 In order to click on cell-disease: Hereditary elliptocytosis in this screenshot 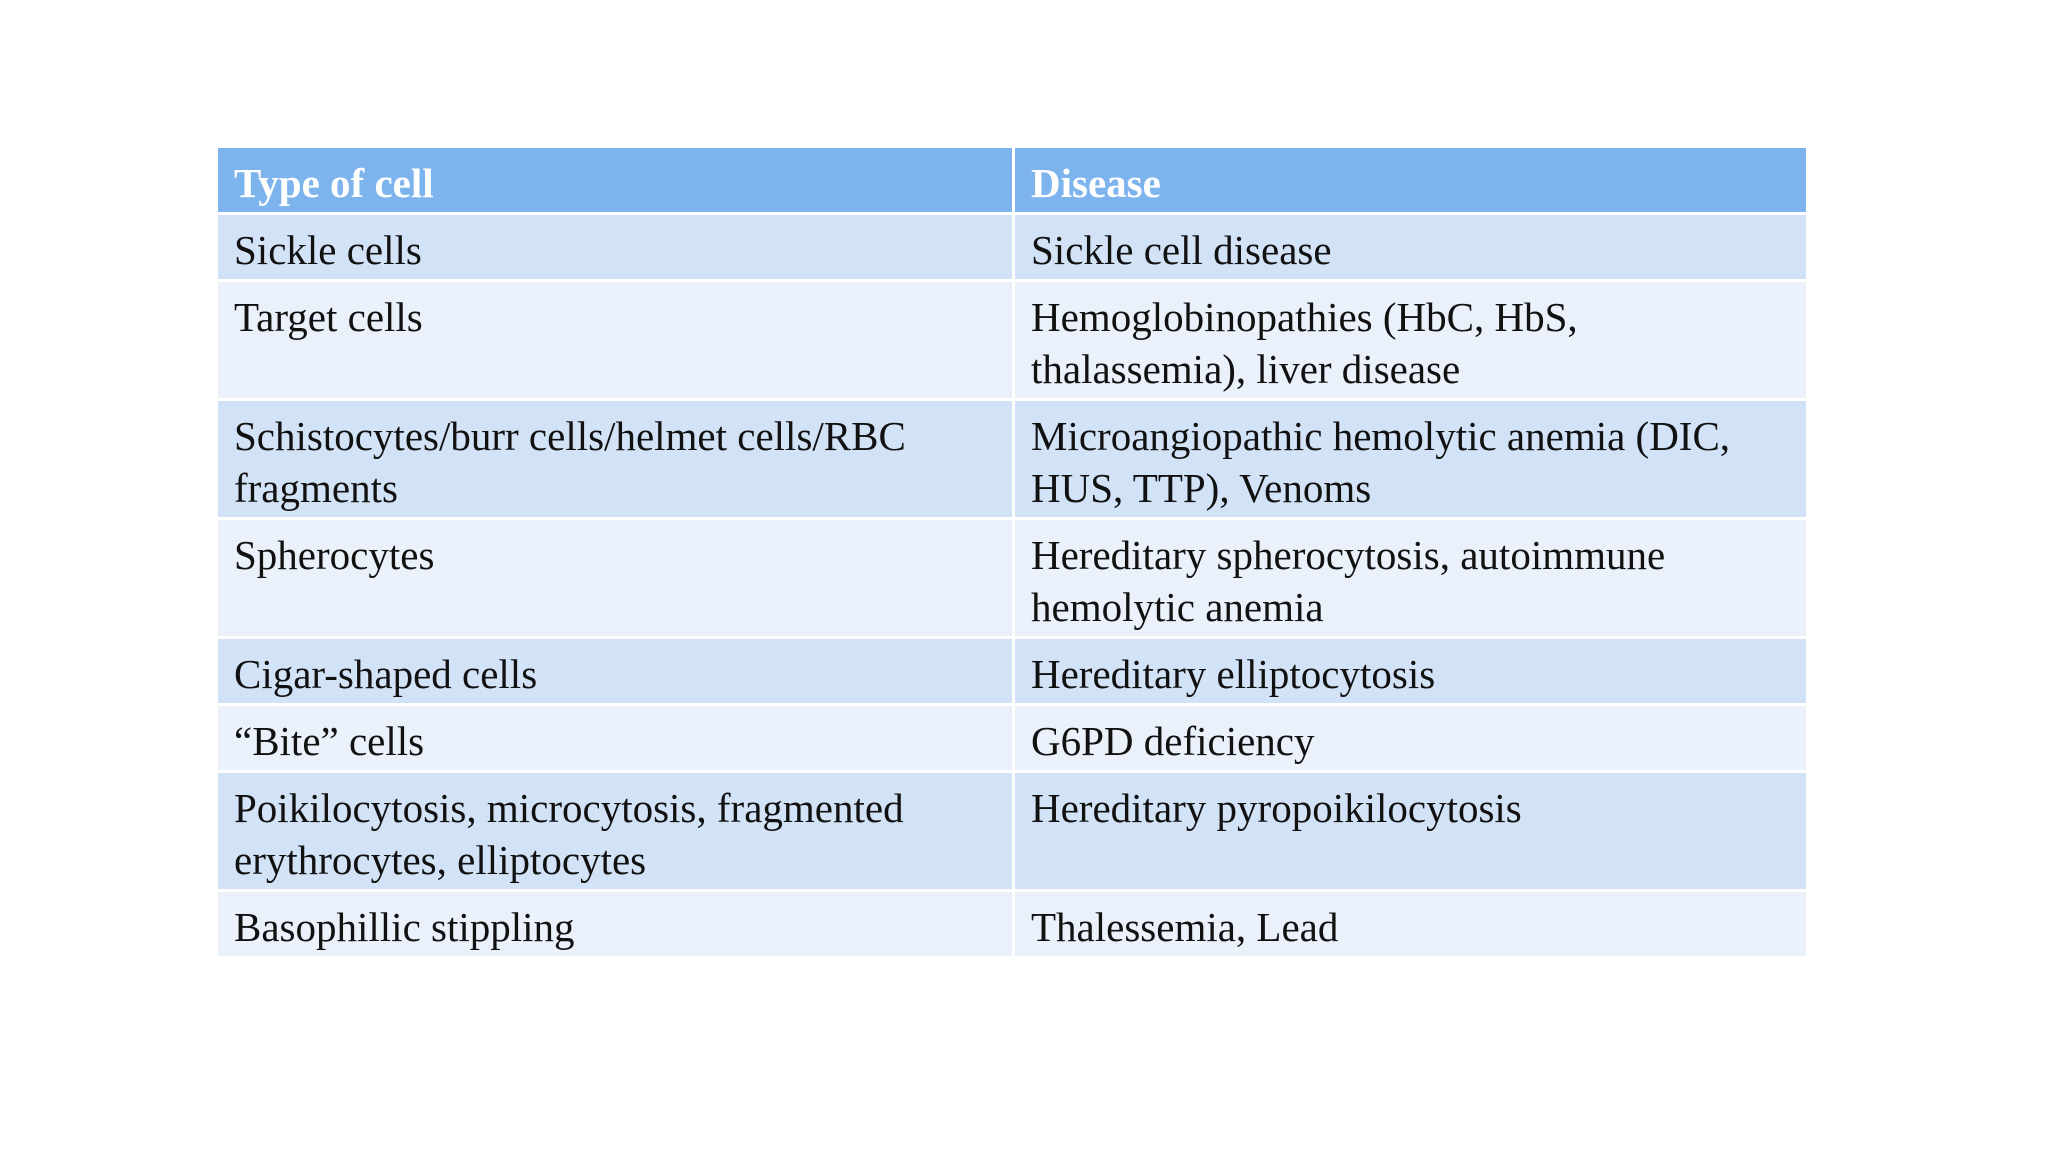, I will do `click(1409, 672)`.